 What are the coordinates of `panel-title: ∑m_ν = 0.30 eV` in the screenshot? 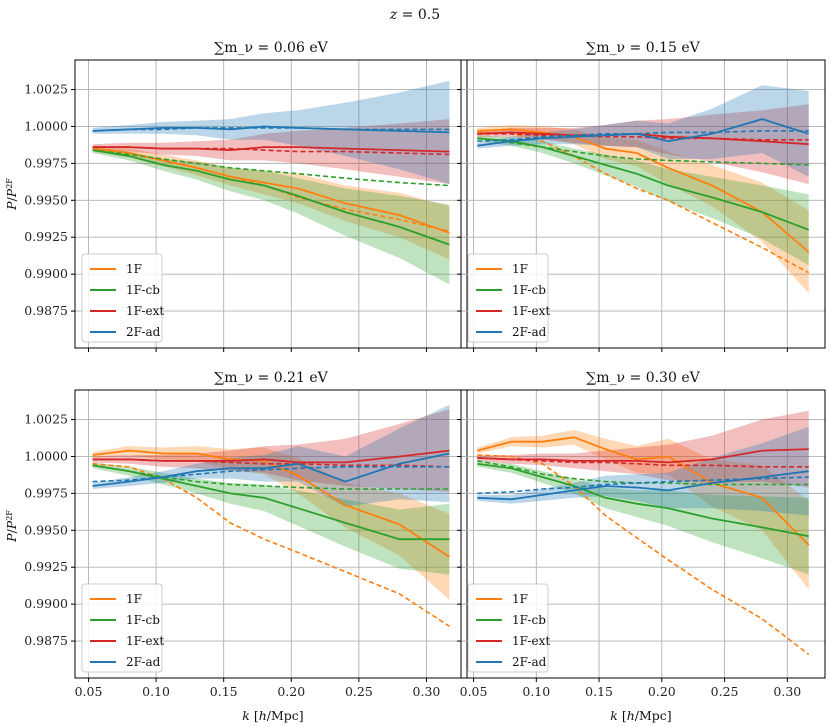 It's located at (643, 378).